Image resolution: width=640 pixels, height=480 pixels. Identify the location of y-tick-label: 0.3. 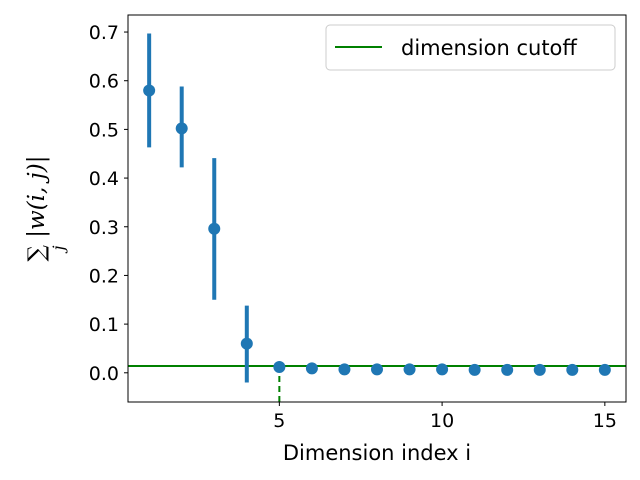
(104, 228).